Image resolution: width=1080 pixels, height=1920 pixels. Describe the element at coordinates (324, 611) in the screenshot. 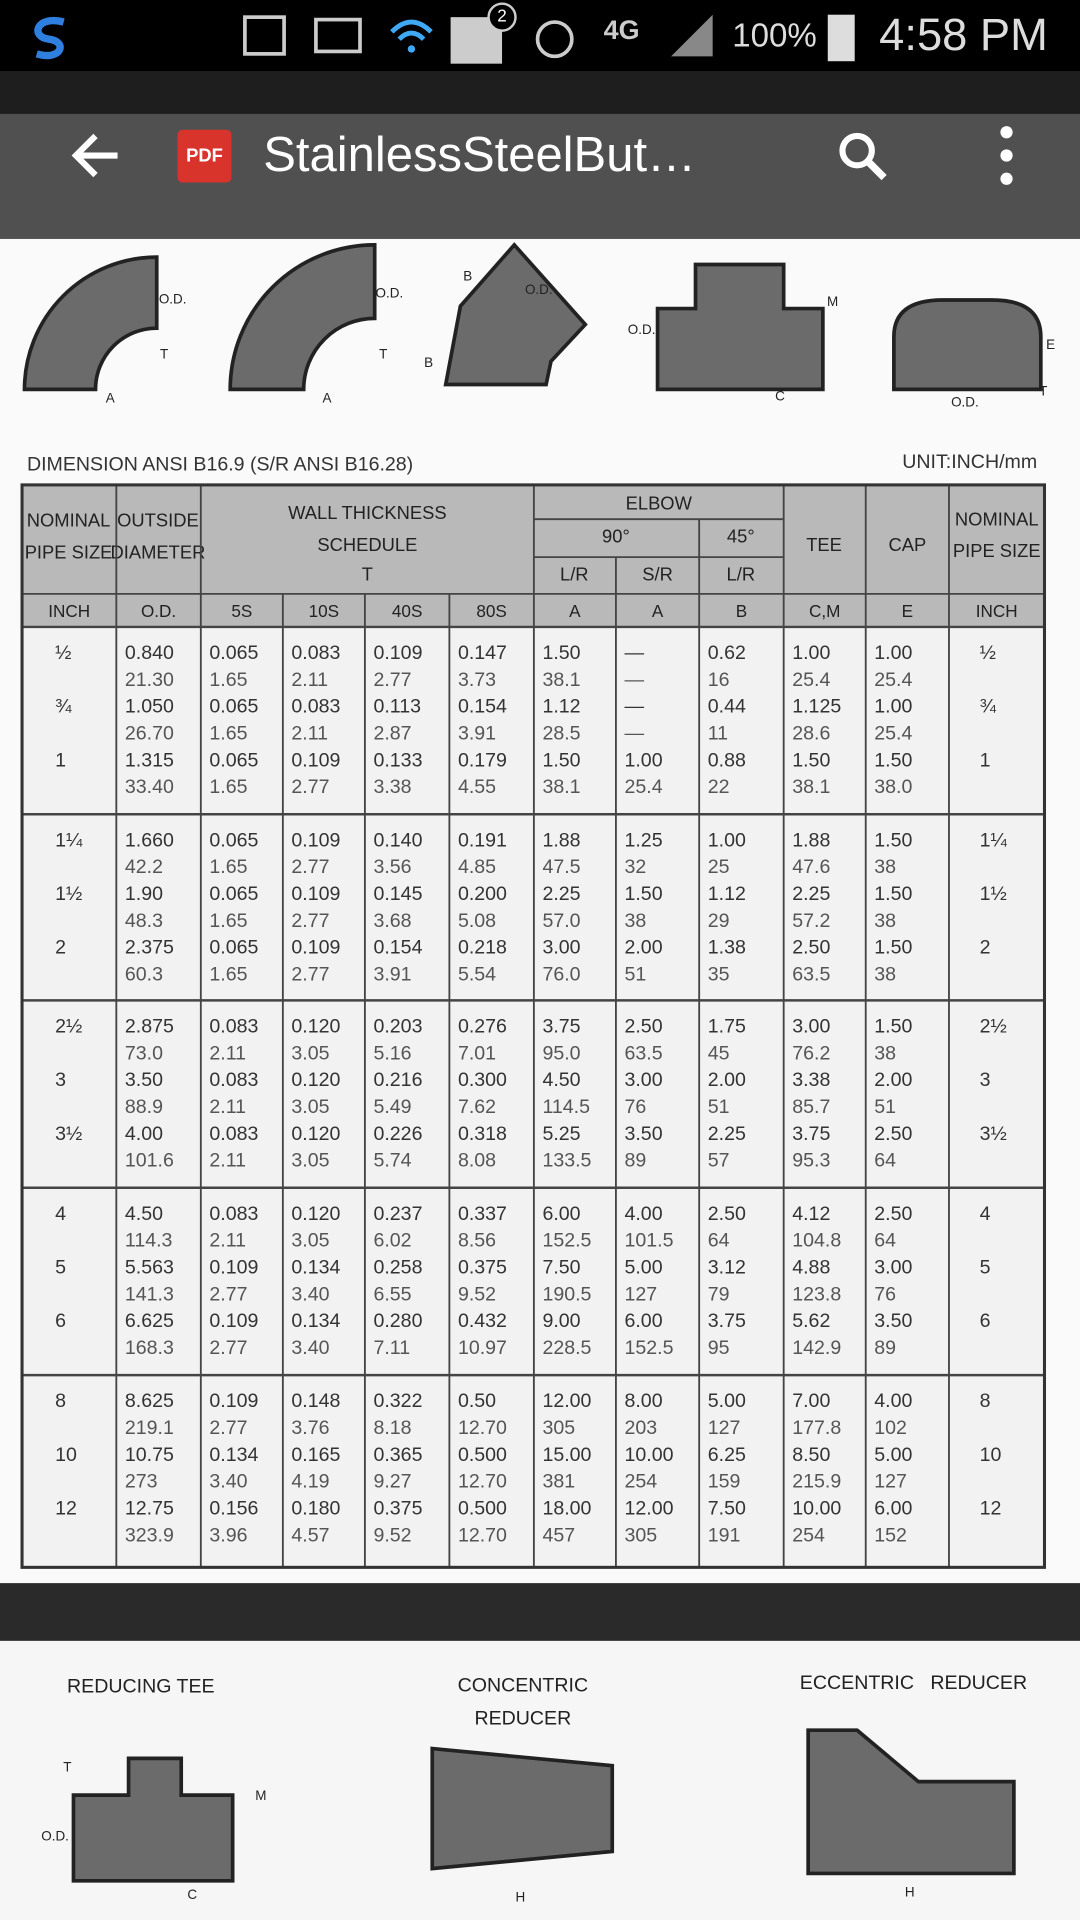

I see `header-cell: 10S` at that location.